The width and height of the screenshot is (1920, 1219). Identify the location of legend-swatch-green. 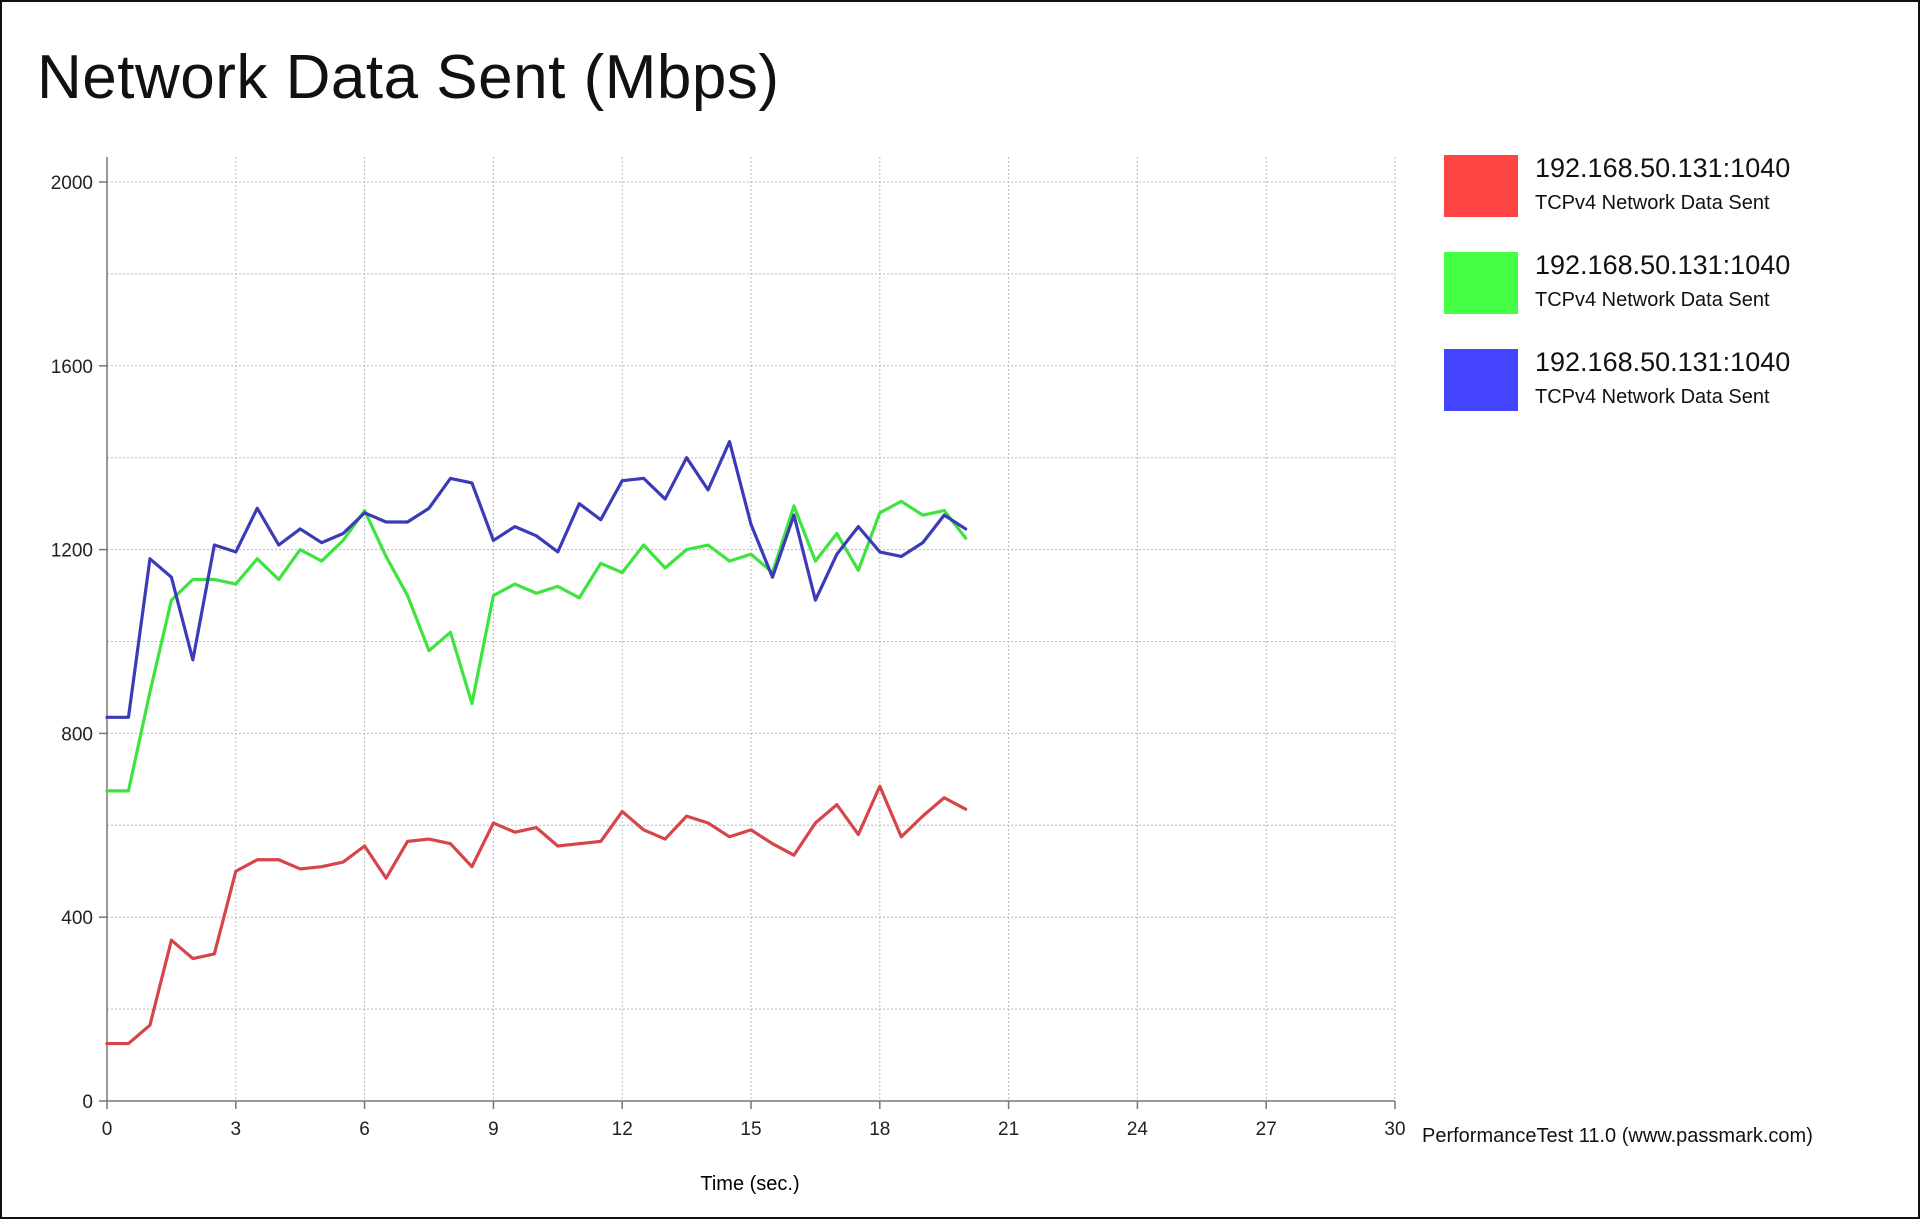
(1481, 283).